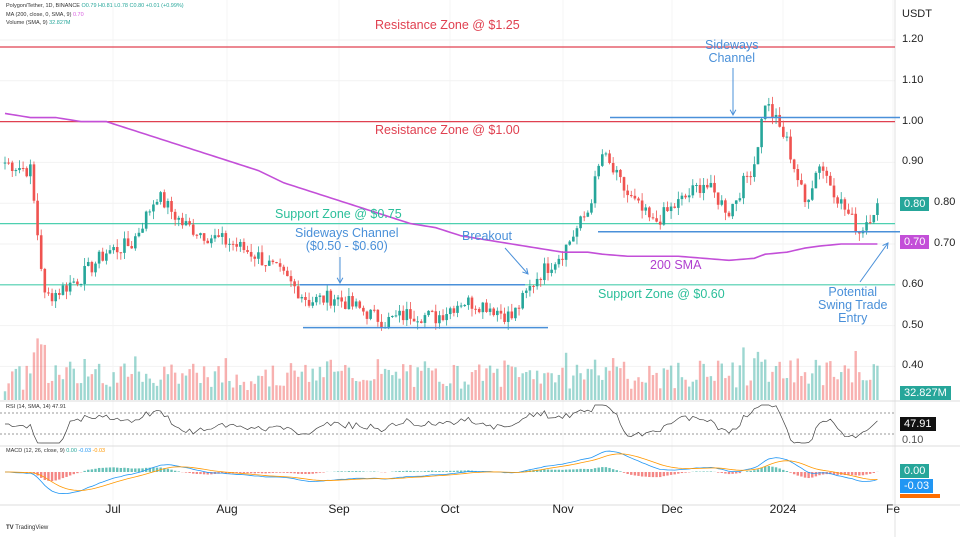 The image size is (960, 537). What do you see at coordinates (59, 407) in the screenshot?
I see `rsi-value: 47.91` at bounding box center [59, 407].